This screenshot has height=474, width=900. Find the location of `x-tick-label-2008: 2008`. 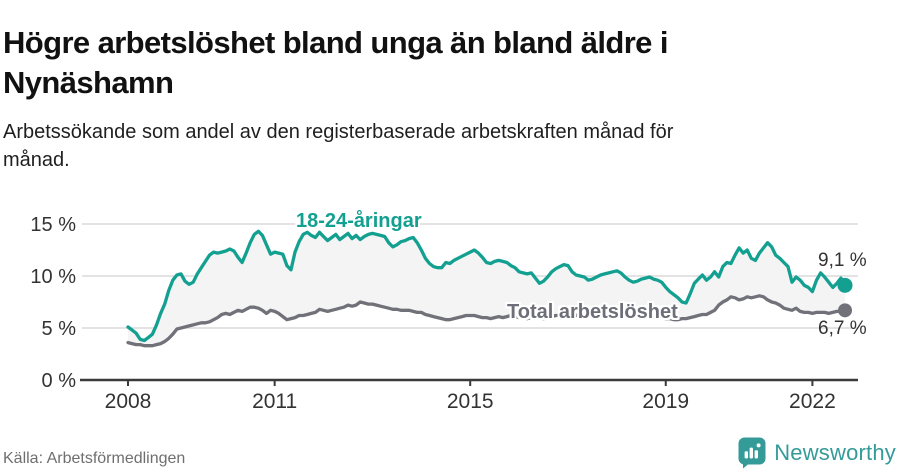

x-tick-label-2008: 2008 is located at coordinates (128, 401).